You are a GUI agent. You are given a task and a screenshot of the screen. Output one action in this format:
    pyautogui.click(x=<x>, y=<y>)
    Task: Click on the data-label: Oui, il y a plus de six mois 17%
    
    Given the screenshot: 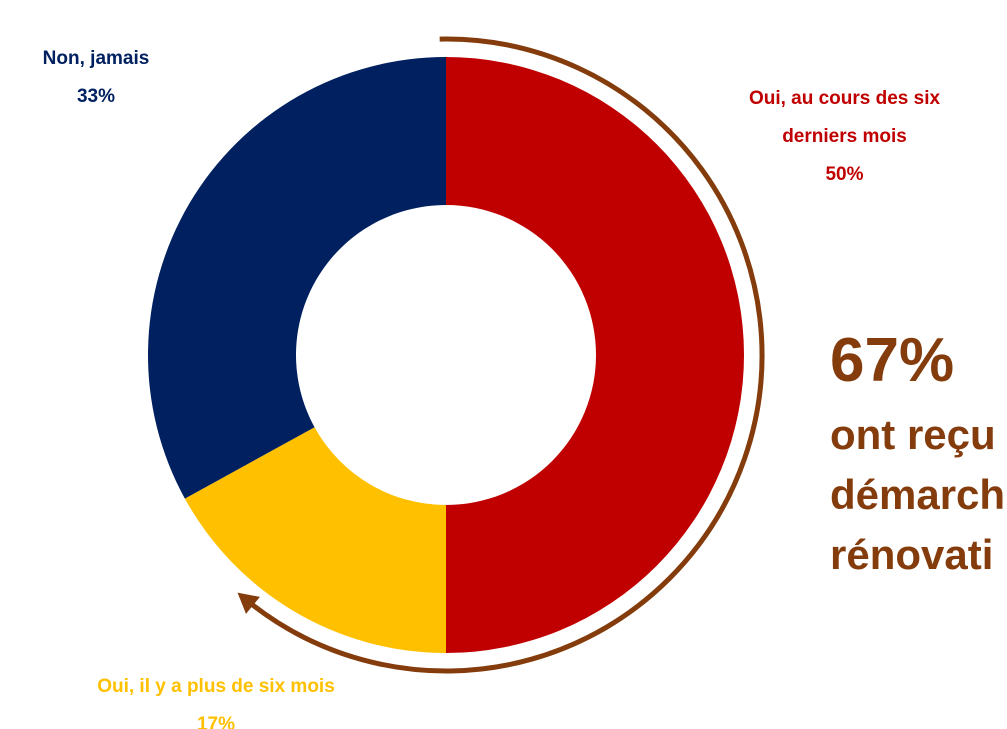 What is the action you would take?
    pyautogui.click(x=216, y=698)
    